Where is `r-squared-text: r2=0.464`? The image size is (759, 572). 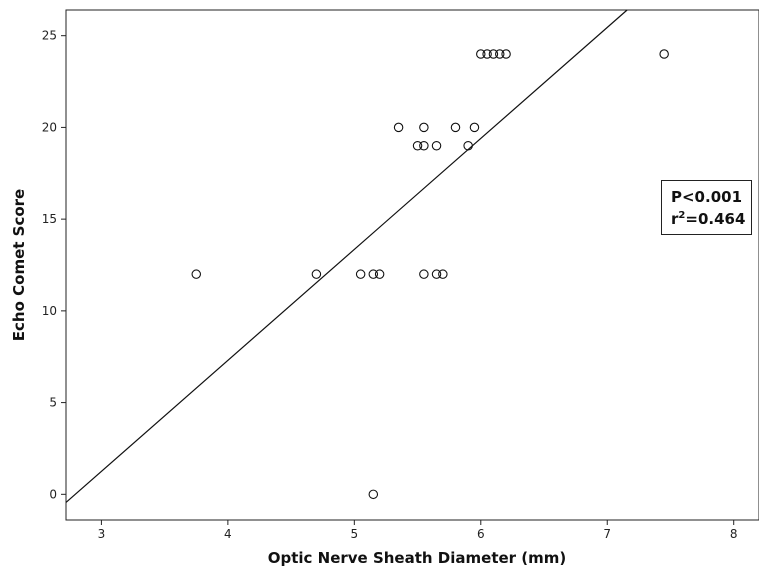
r-squared-text: r2=0.464 is located at coordinates (711, 219).